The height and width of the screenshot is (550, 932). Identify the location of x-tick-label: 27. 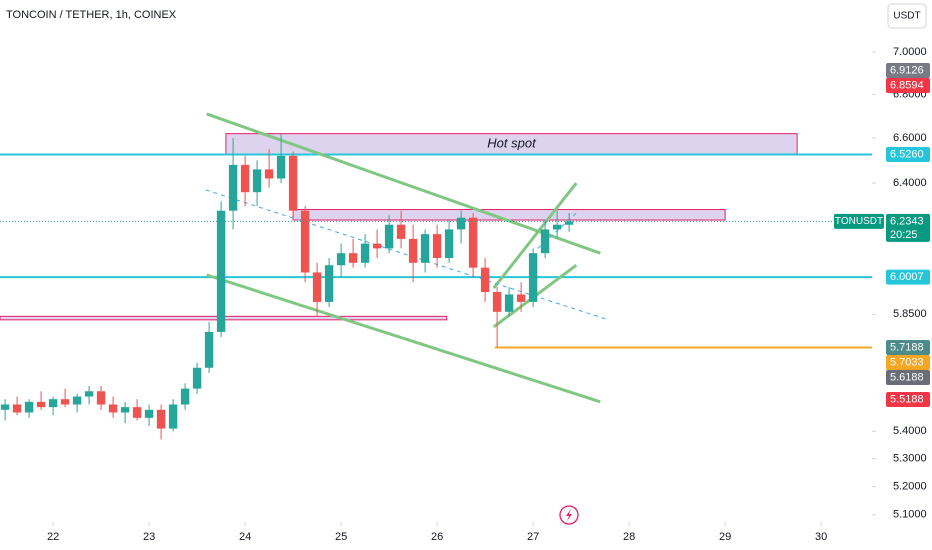
(533, 537).